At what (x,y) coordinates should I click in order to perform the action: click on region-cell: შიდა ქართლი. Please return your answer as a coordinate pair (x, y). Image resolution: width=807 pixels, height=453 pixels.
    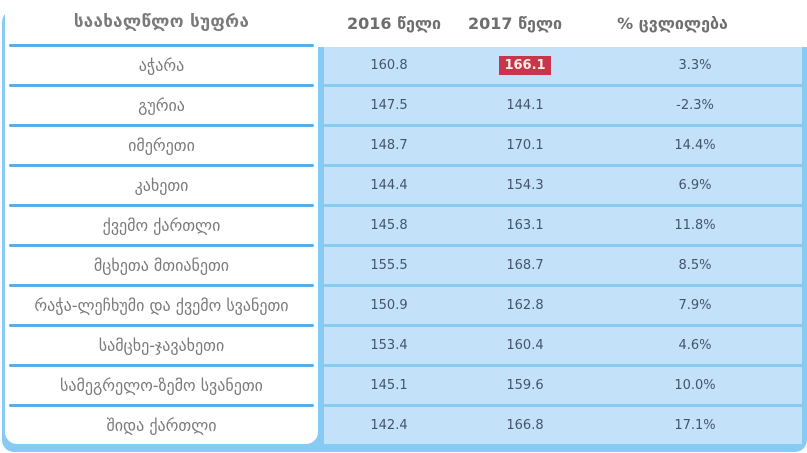
    Looking at the image, I should click on (161, 425).